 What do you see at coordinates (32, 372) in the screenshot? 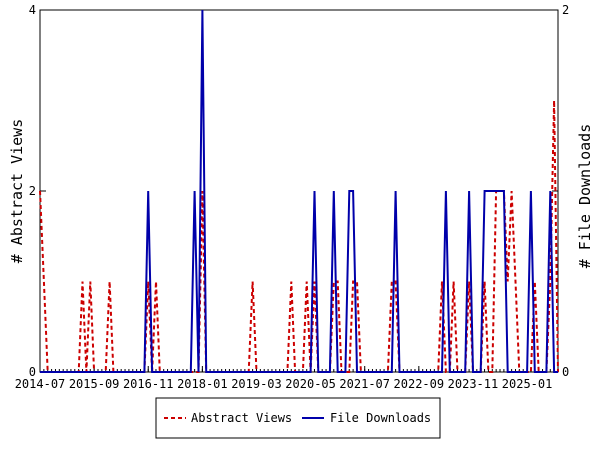
I see `y-left-tick-label: 0` at bounding box center [32, 372].